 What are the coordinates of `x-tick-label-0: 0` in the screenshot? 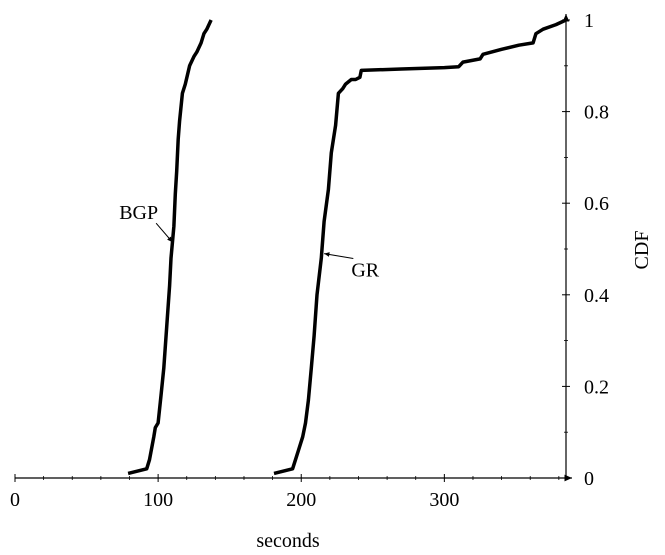 It's located at (15, 500).